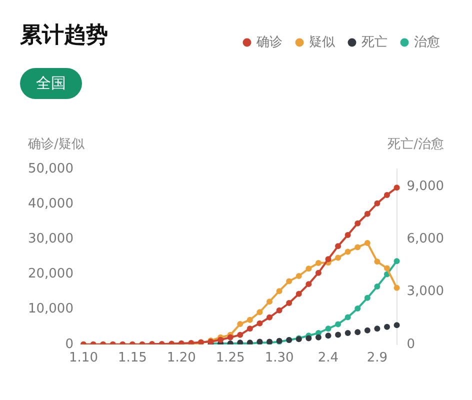 This screenshot has width=472, height=400. I want to click on y-tick-label: 50,000, so click(51, 168).